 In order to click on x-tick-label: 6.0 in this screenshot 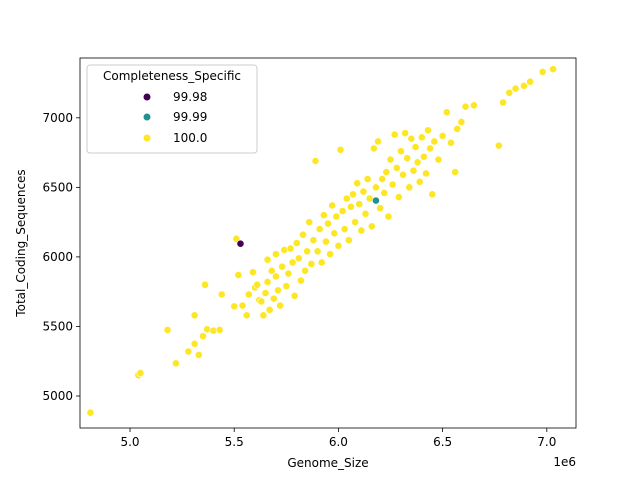, I will do `click(338, 442)`.